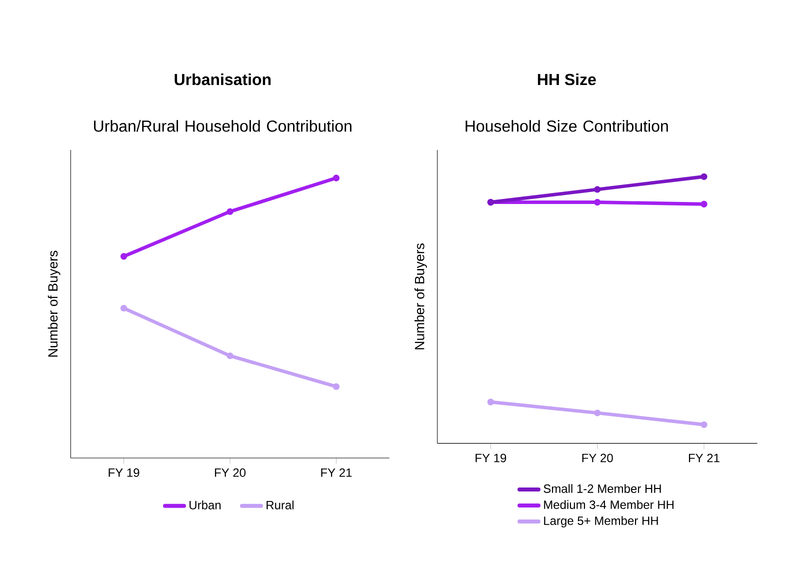  Describe the element at coordinates (205, 505) in the screenshot. I see `legend-label: Urban` at that location.